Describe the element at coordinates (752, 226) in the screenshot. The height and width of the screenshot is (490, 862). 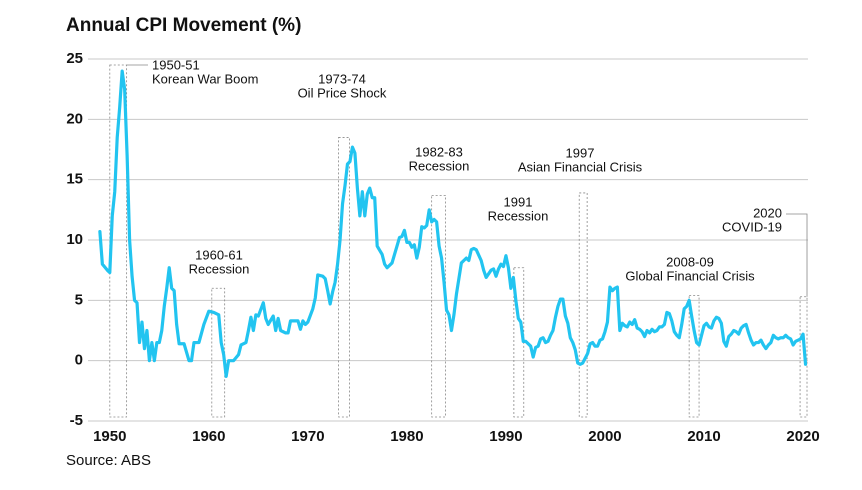
I see `annotation-label: COVID-19` at that location.